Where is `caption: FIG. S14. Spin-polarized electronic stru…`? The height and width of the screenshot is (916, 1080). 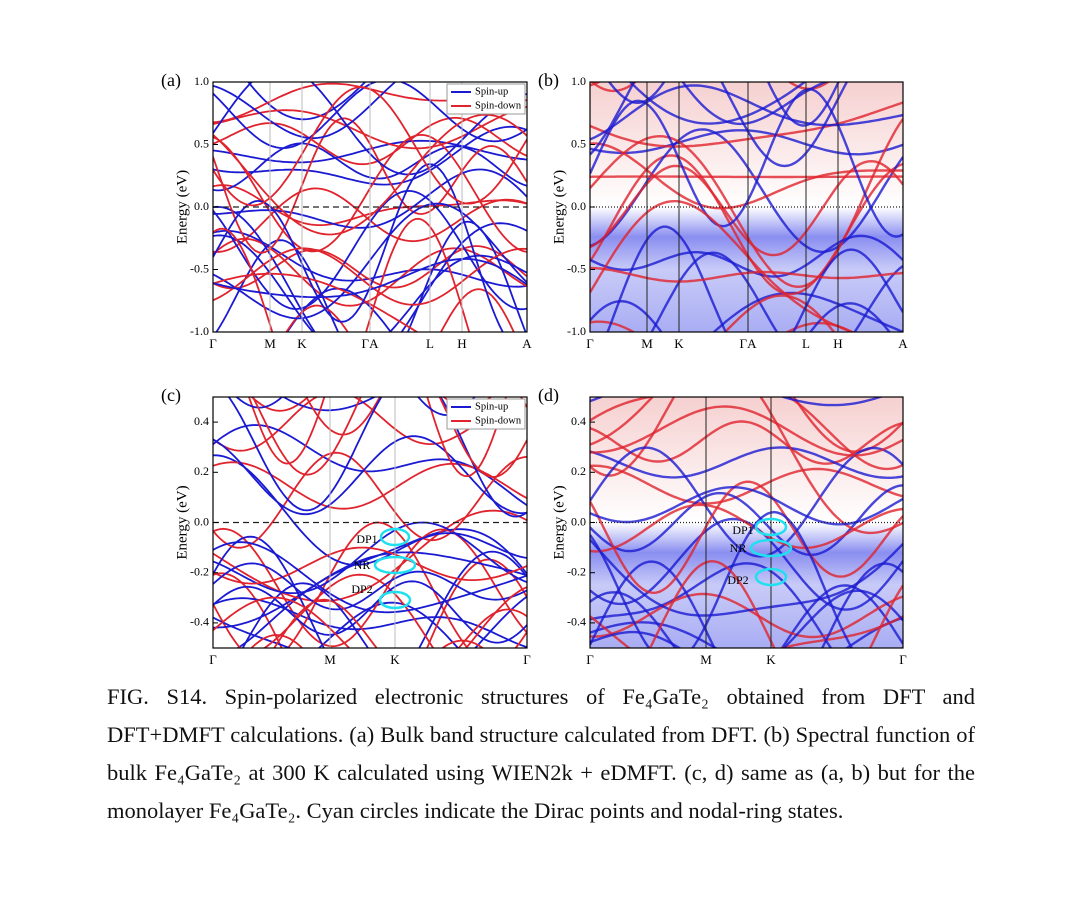 caption: FIG. S14. Spin-polarized electronic stru… is located at coordinates (541, 753).